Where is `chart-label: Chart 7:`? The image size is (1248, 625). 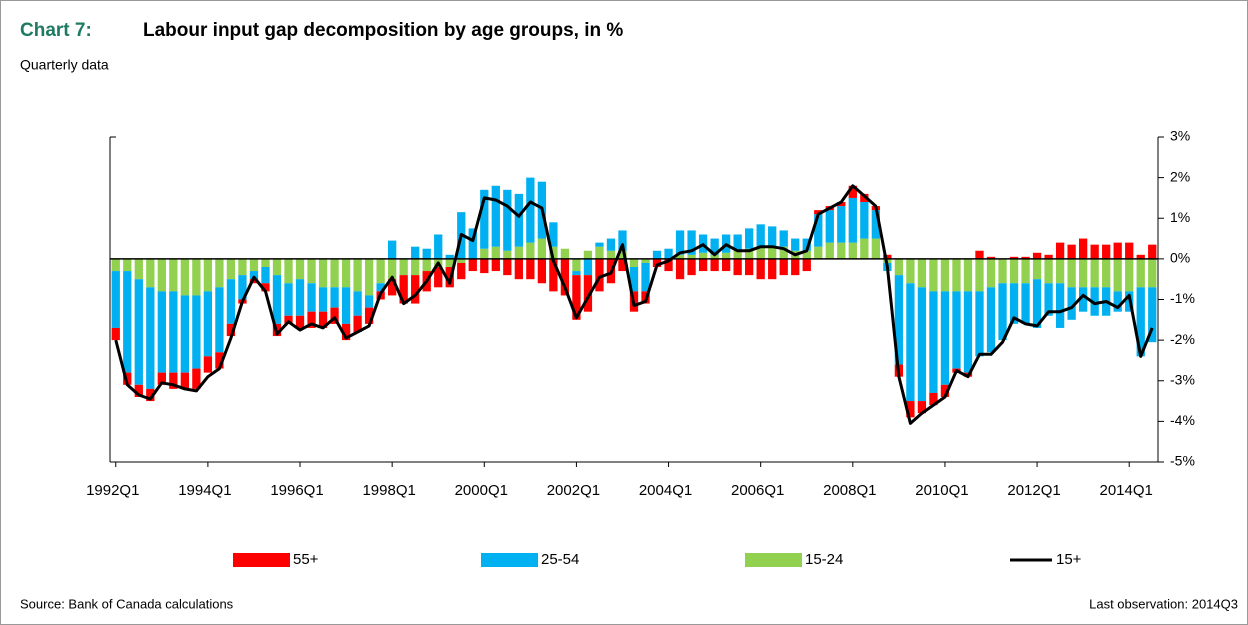 chart-label: Chart 7: is located at coordinates (56, 30).